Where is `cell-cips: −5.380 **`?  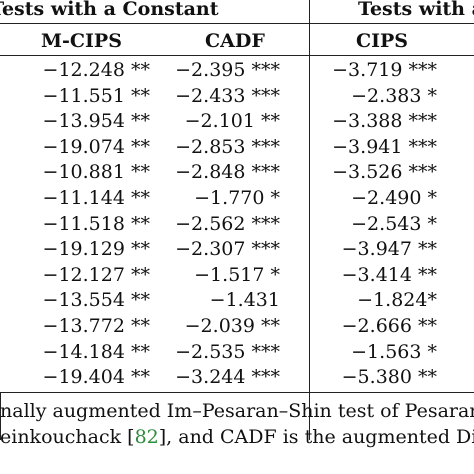
cell-cips: −5.380 ** is located at coordinates (389, 377).